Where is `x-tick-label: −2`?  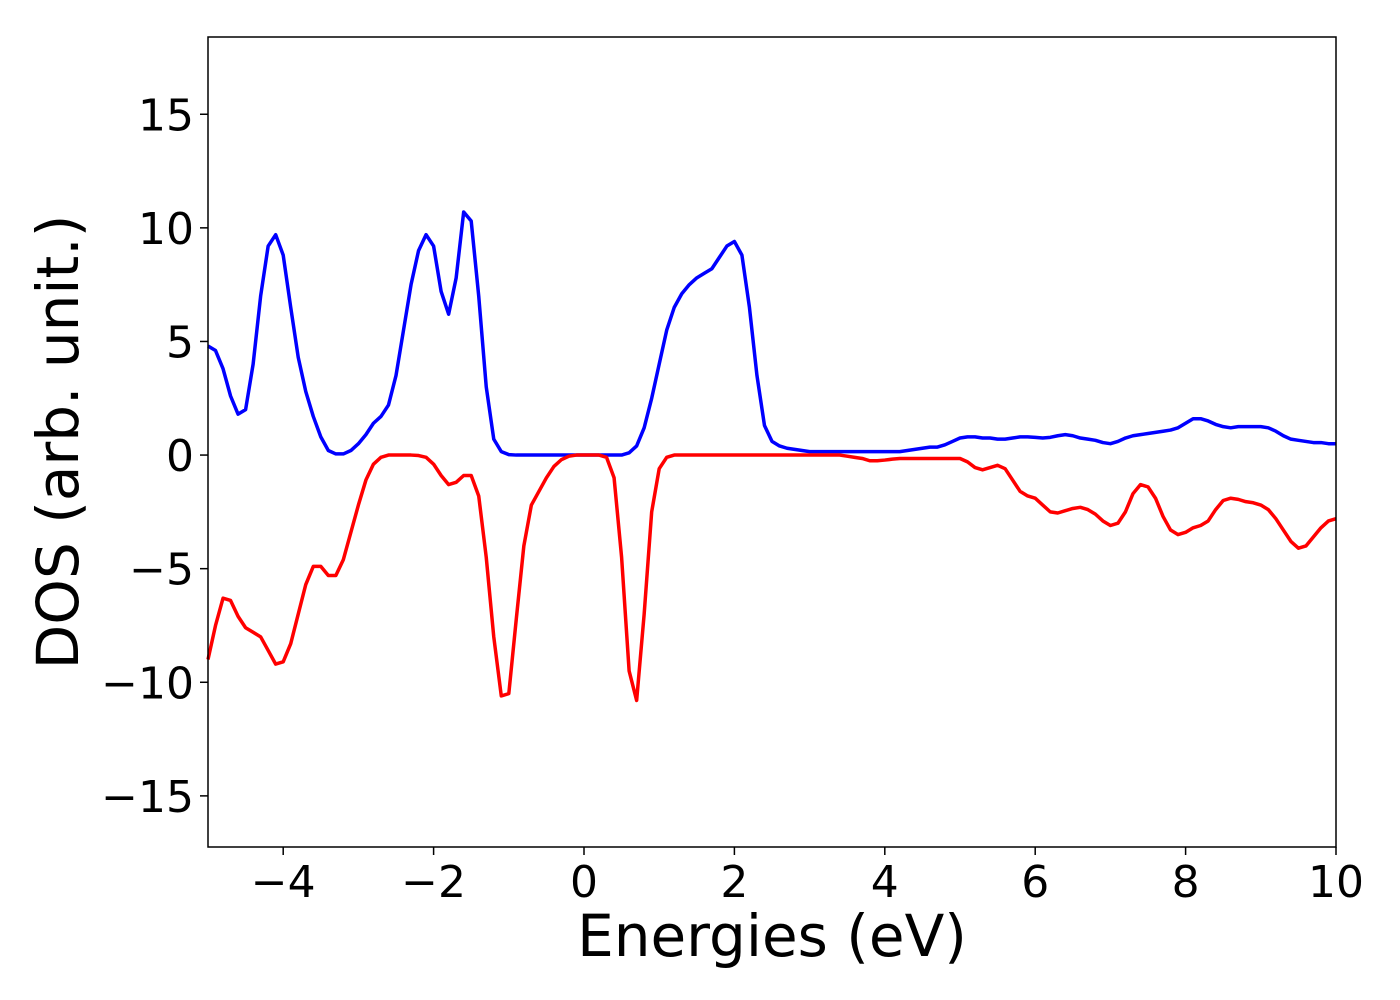 x-tick-label: −2 is located at coordinates (433, 882).